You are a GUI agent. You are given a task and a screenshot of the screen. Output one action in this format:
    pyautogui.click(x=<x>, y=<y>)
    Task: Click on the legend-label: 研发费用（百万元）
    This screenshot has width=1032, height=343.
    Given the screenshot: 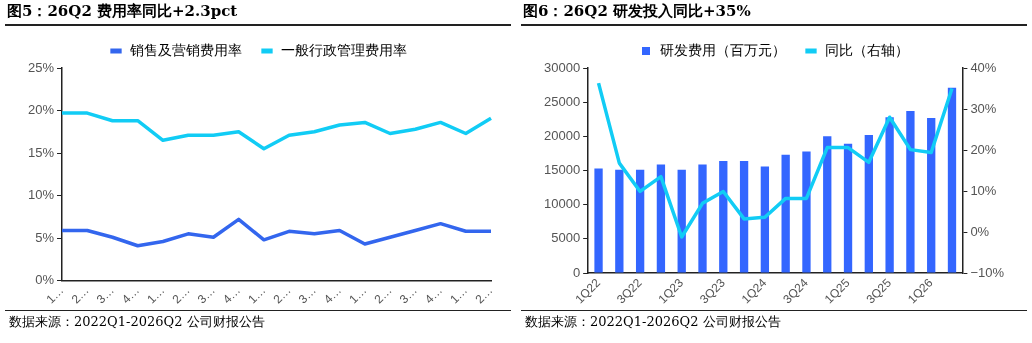 What is the action you would take?
    pyautogui.click(x=723, y=49)
    